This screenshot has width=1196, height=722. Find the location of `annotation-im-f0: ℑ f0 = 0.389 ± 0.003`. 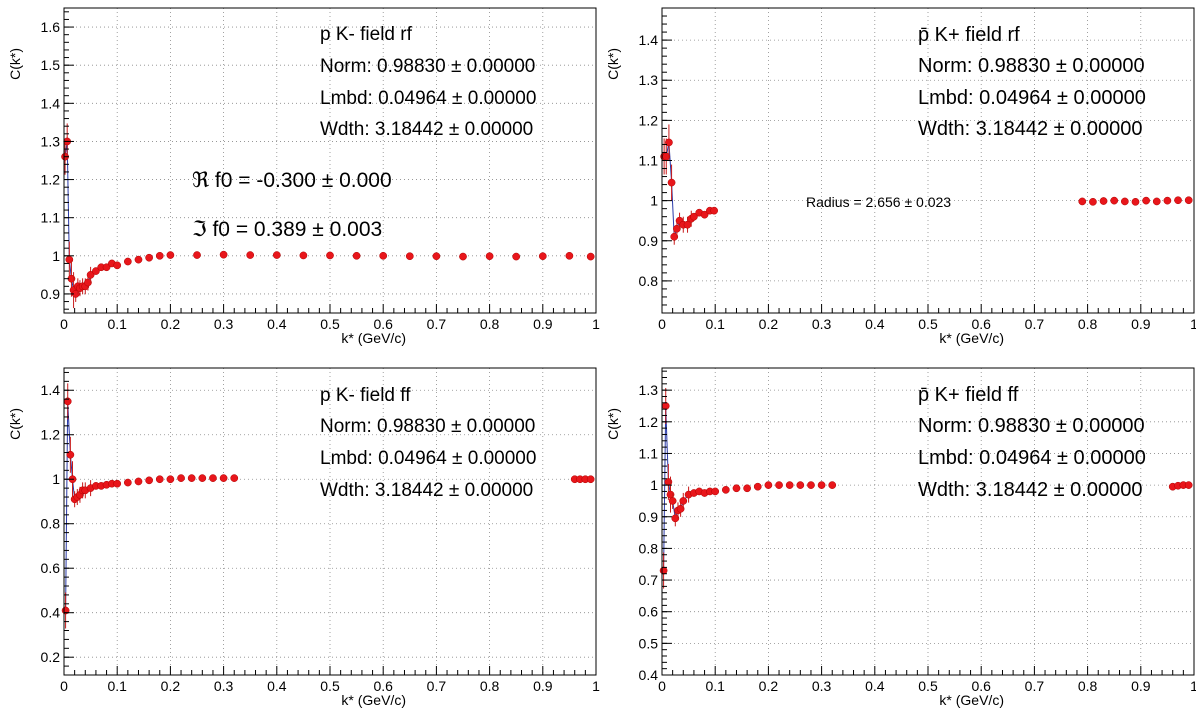

annotation-im-f0: ℑ f0 = 0.389 ± 0.003 is located at coordinates (287, 229).